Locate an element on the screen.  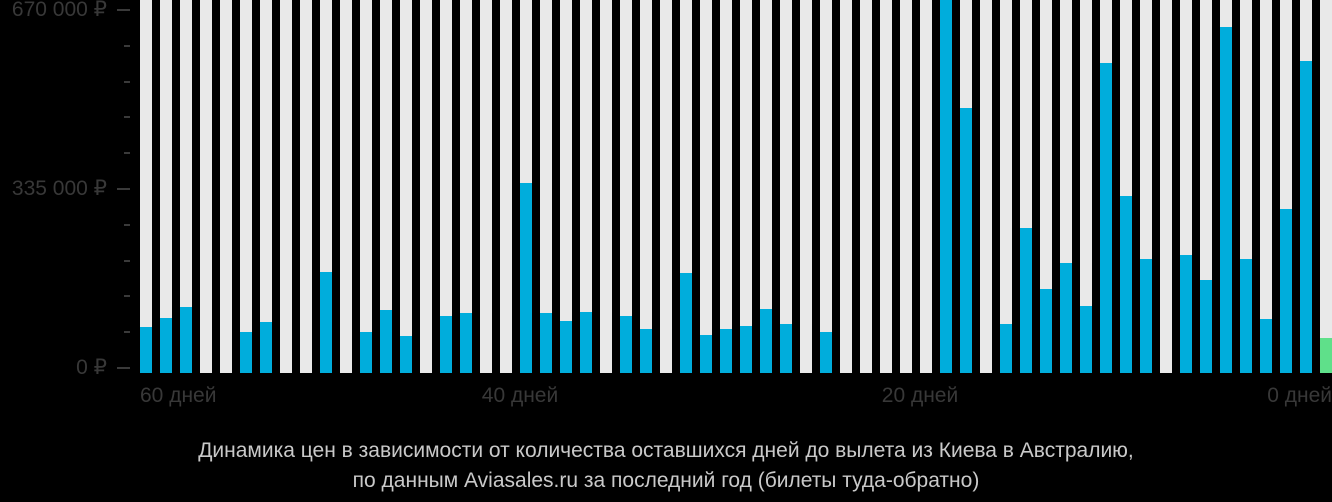
x-axis-label: 40 дней is located at coordinates (520, 395).